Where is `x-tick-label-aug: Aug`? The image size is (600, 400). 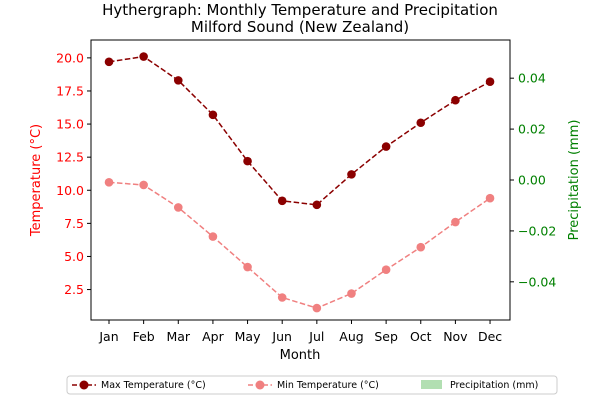 x-tick-label-aug: Aug is located at coordinates (351, 336).